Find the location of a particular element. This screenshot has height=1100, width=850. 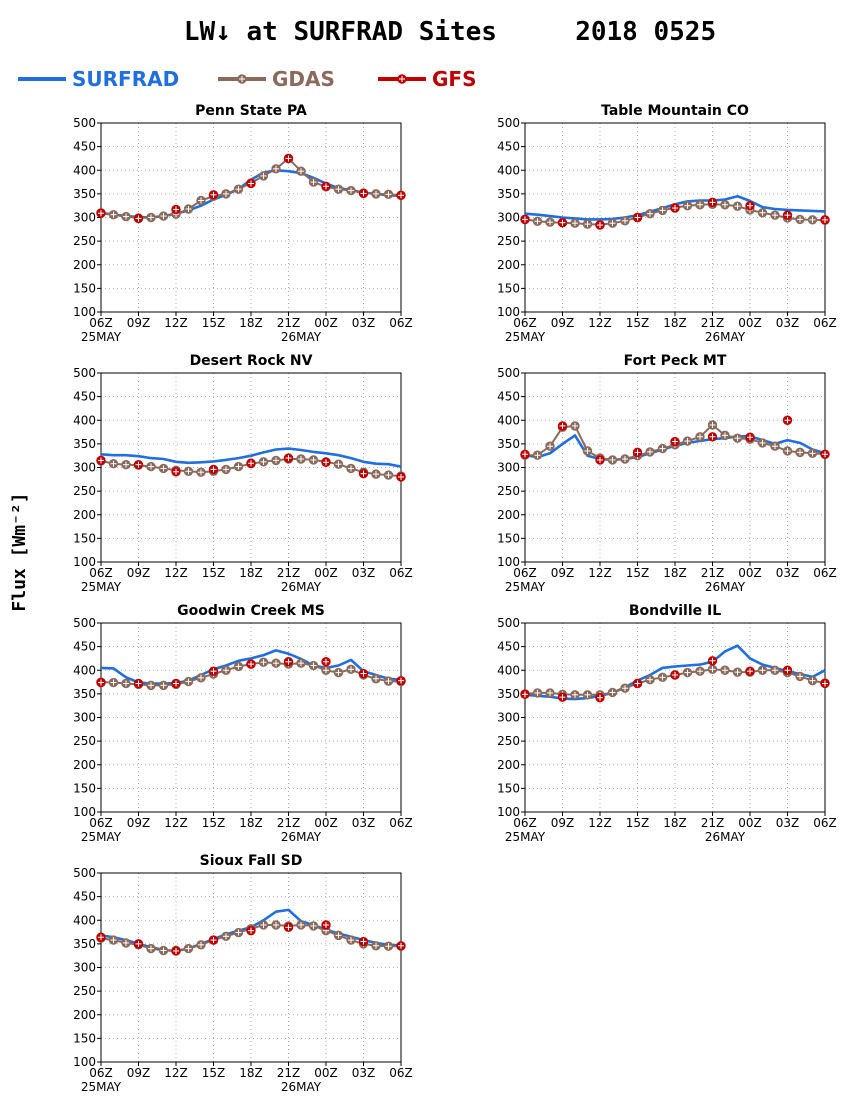

y-axis-label: Flux [Wm⁻²] is located at coordinates (19, 551).